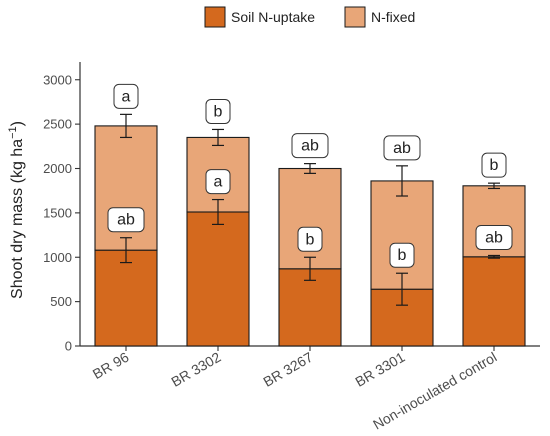 The height and width of the screenshot is (436, 550). I want to click on y-tick-label: 2500, so click(57, 124).